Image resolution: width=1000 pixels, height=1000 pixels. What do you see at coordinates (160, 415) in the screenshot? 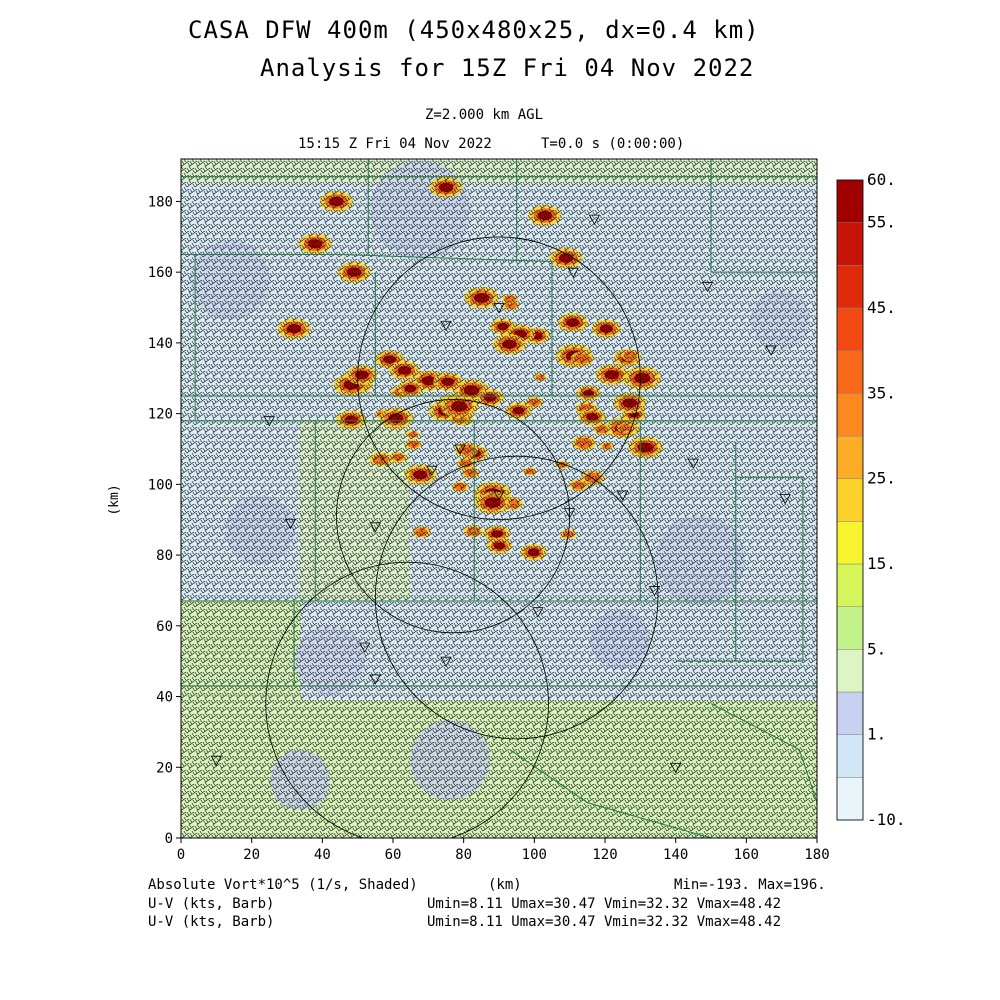
I see `y-tick-label: 120` at bounding box center [160, 415].